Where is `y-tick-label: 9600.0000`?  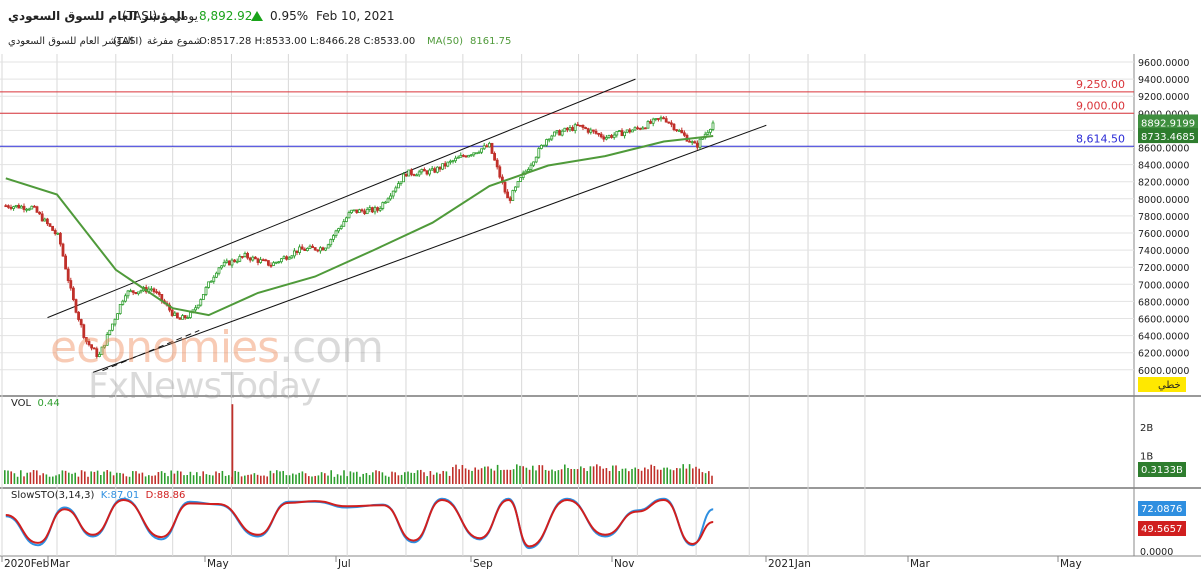
y-tick-label: 9600.0000 is located at coordinates (1163, 63).